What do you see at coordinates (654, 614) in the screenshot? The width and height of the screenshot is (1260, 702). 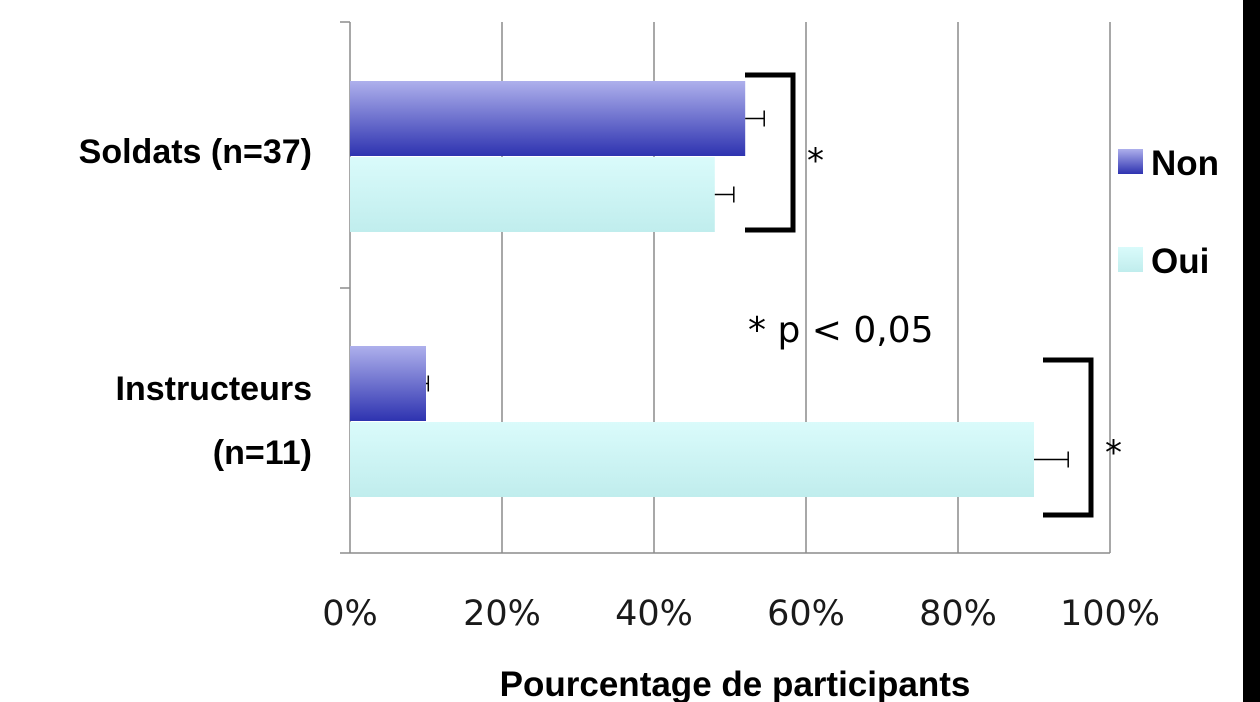 I see `x-tick-label: 40%` at bounding box center [654, 614].